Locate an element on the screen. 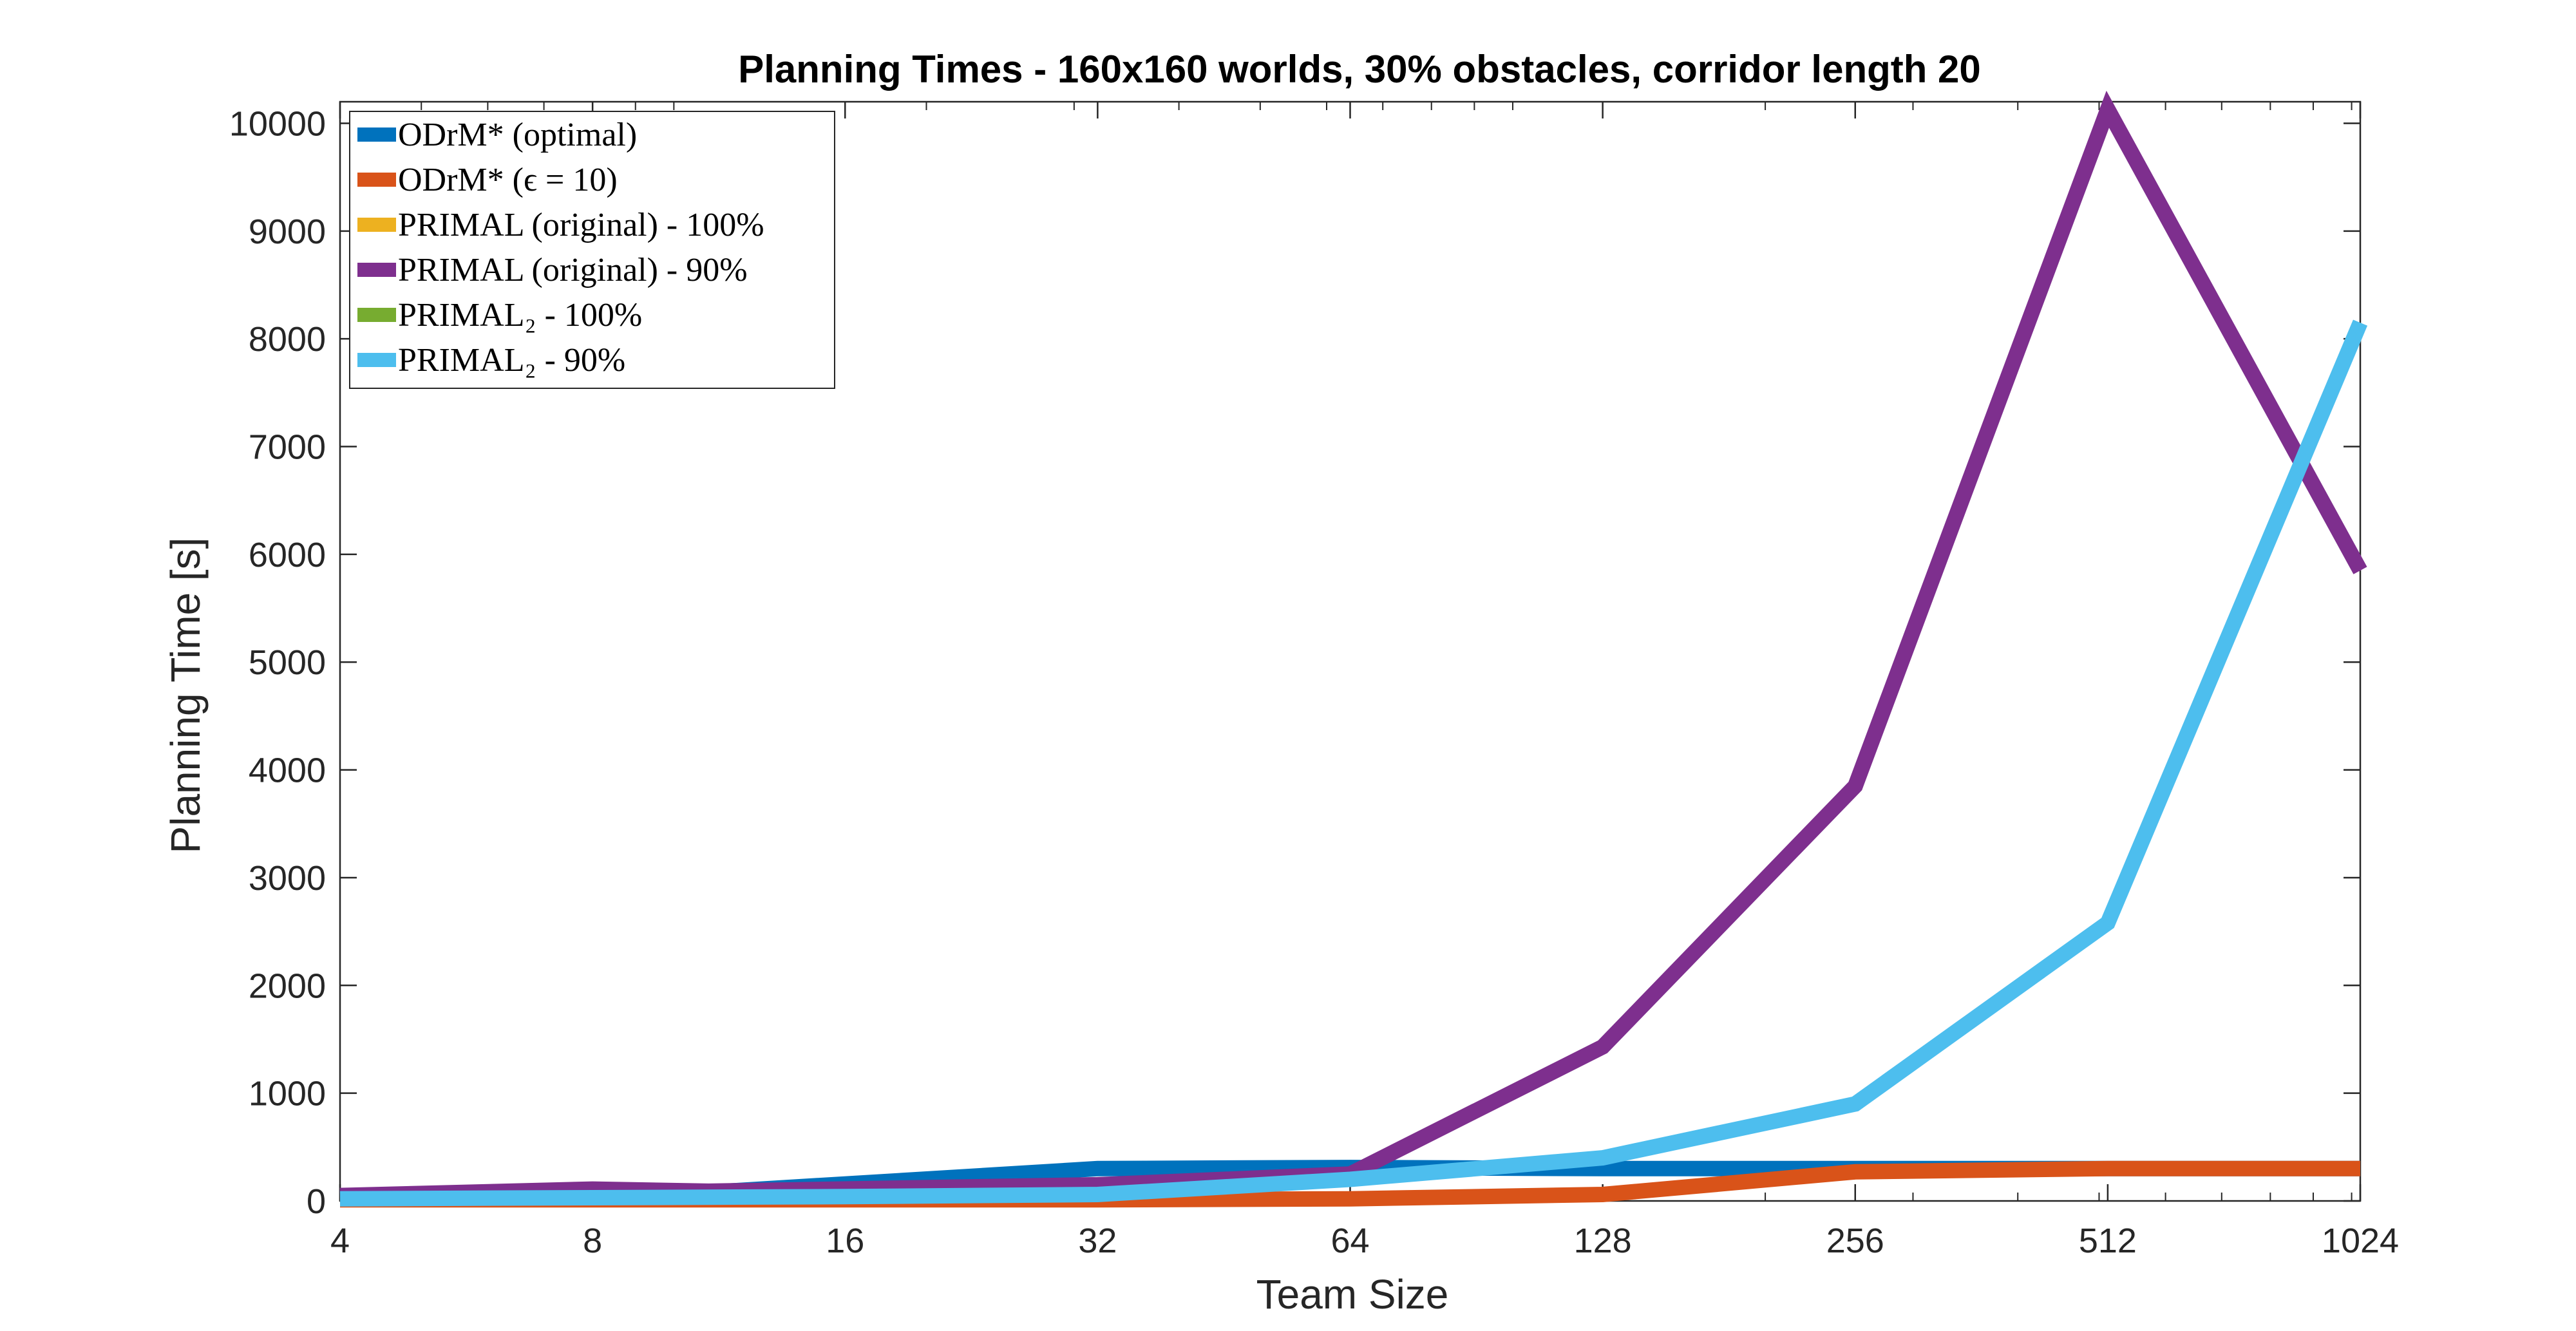 This screenshot has height=1331, width=2576. y-tick-label: 10000 is located at coordinates (277, 123).